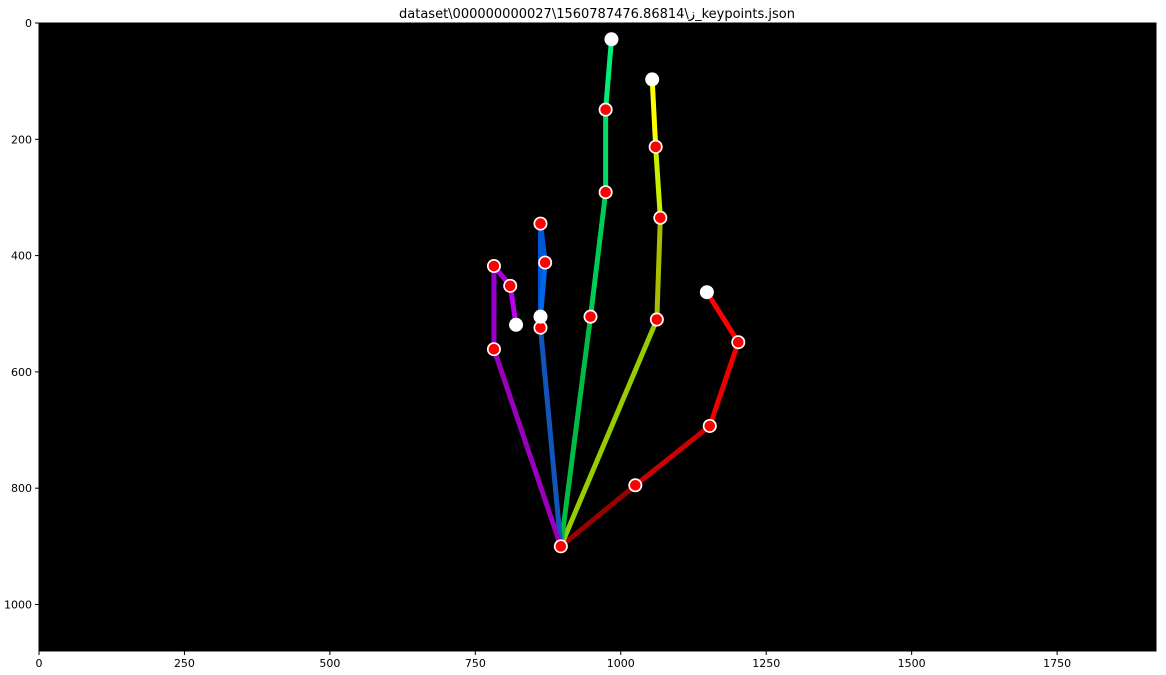 This screenshot has height=675, width=1166. Describe the element at coordinates (1057, 663) in the screenshot. I see `x-tick-label-1750: 1750` at that location.